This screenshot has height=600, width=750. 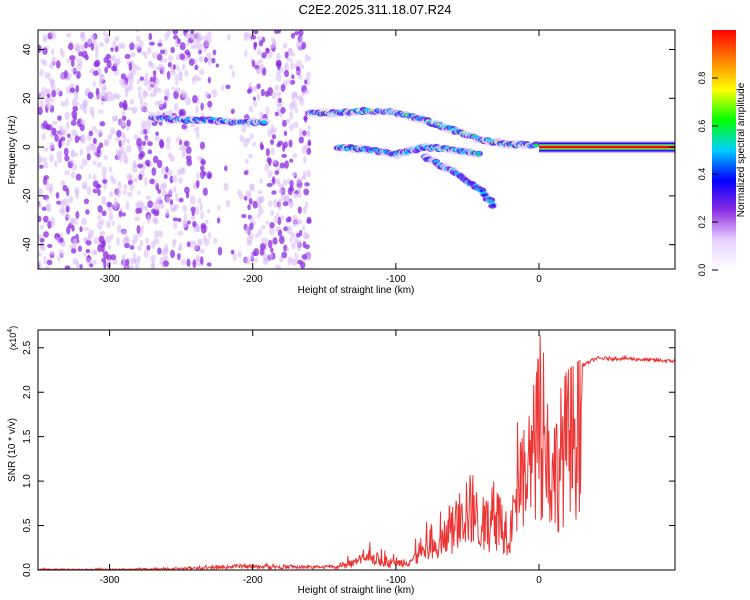 What do you see at coordinates (208, 120) in the screenshot?
I see `heatmap-branch-upper-left` at bounding box center [208, 120].